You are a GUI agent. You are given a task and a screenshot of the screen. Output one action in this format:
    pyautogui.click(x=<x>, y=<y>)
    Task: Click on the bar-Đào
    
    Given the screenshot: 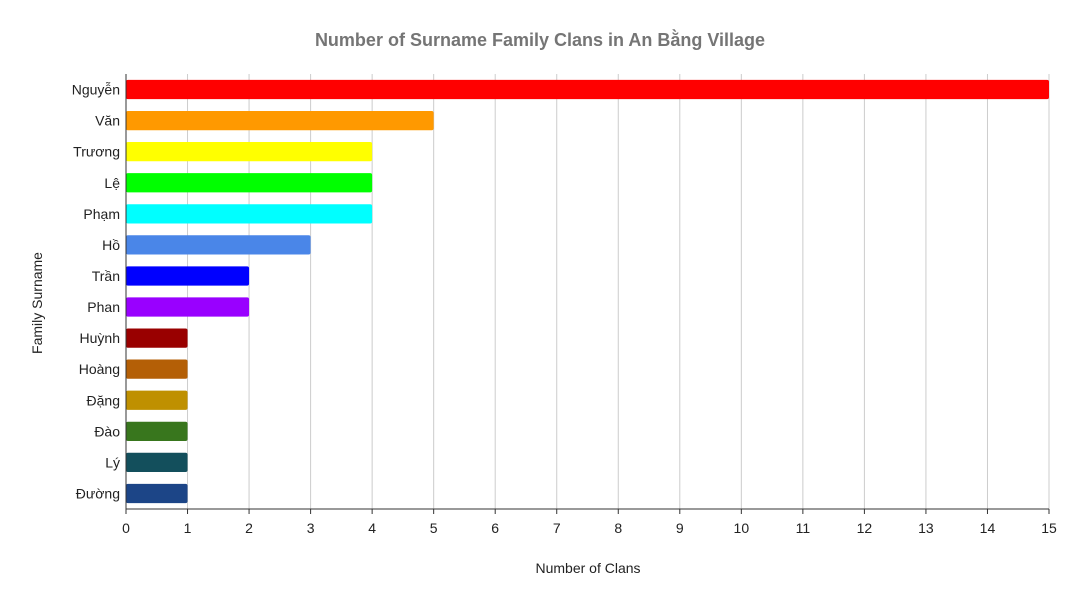 What is the action you would take?
    pyautogui.click(x=157, y=431)
    